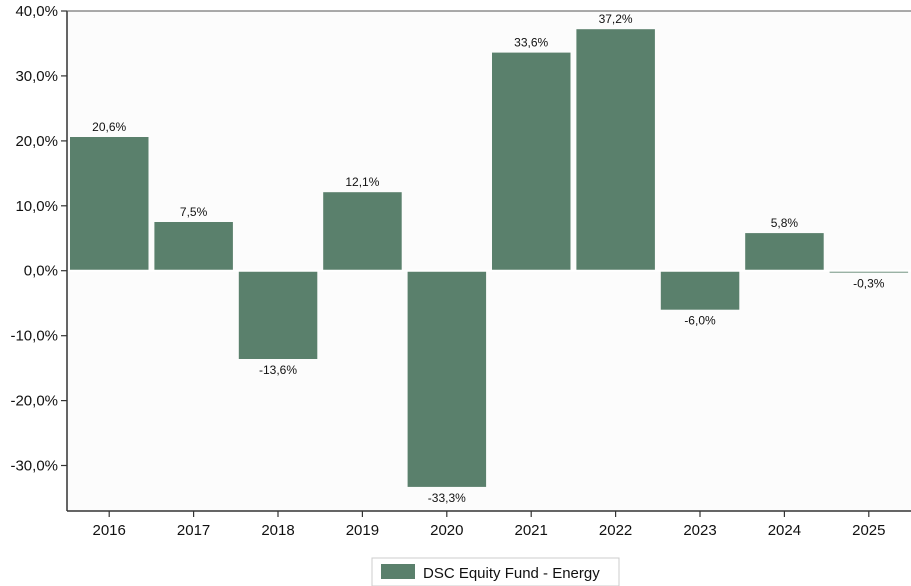 The height and width of the screenshot is (586, 911). I want to click on data-label-2021: 33,6%, so click(531, 43).